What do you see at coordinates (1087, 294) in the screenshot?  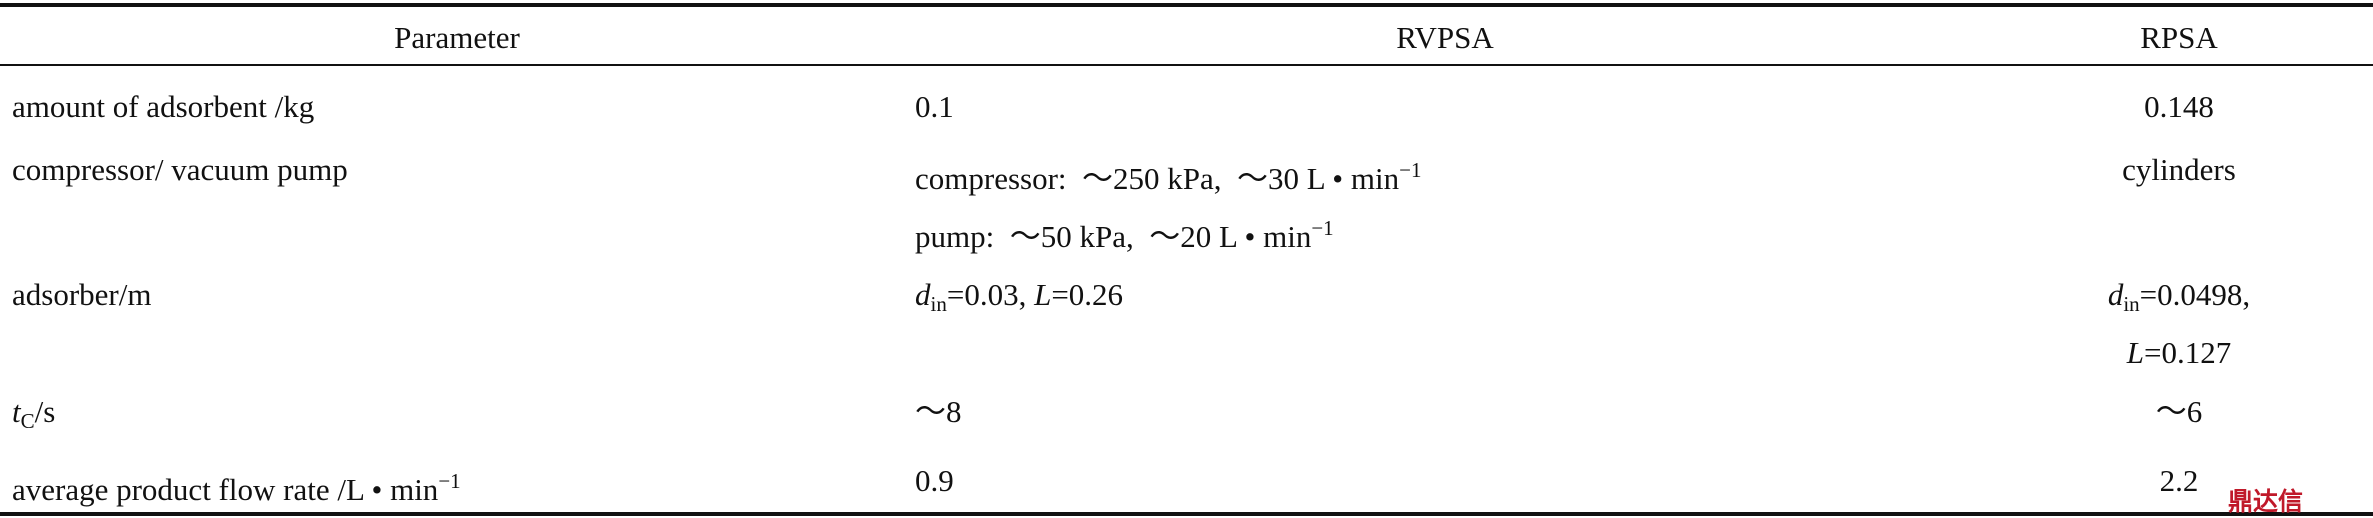 I see `text-segment: =0.26` at bounding box center [1087, 294].